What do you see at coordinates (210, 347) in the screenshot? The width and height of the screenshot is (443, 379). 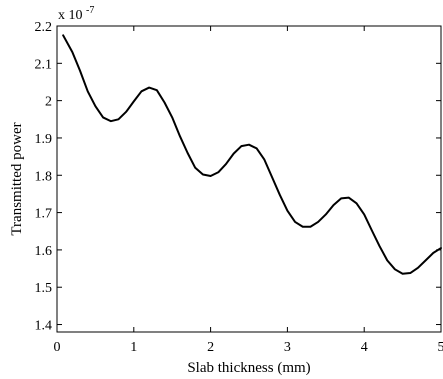 I see `x-tick-label: 2` at bounding box center [210, 347].